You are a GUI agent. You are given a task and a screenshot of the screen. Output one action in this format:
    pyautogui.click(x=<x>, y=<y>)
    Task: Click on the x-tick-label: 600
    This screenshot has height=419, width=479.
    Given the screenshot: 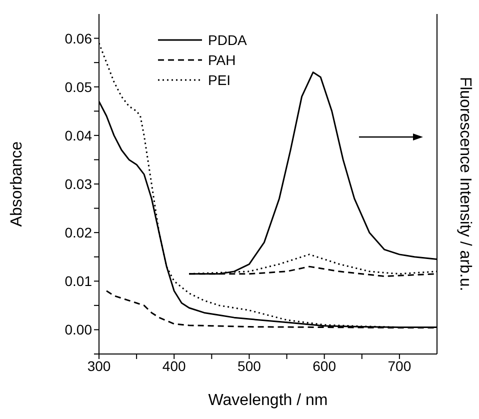 What is the action you would take?
    pyautogui.click(x=324, y=366)
    